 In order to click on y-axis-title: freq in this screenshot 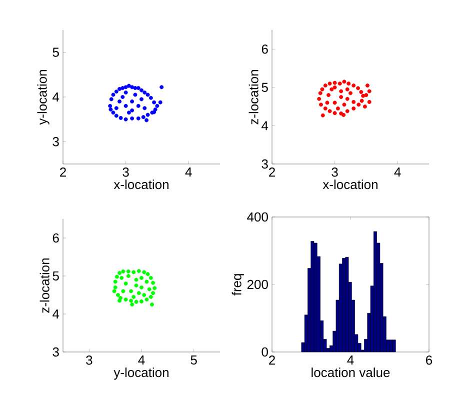, I will do `click(238, 285)`.